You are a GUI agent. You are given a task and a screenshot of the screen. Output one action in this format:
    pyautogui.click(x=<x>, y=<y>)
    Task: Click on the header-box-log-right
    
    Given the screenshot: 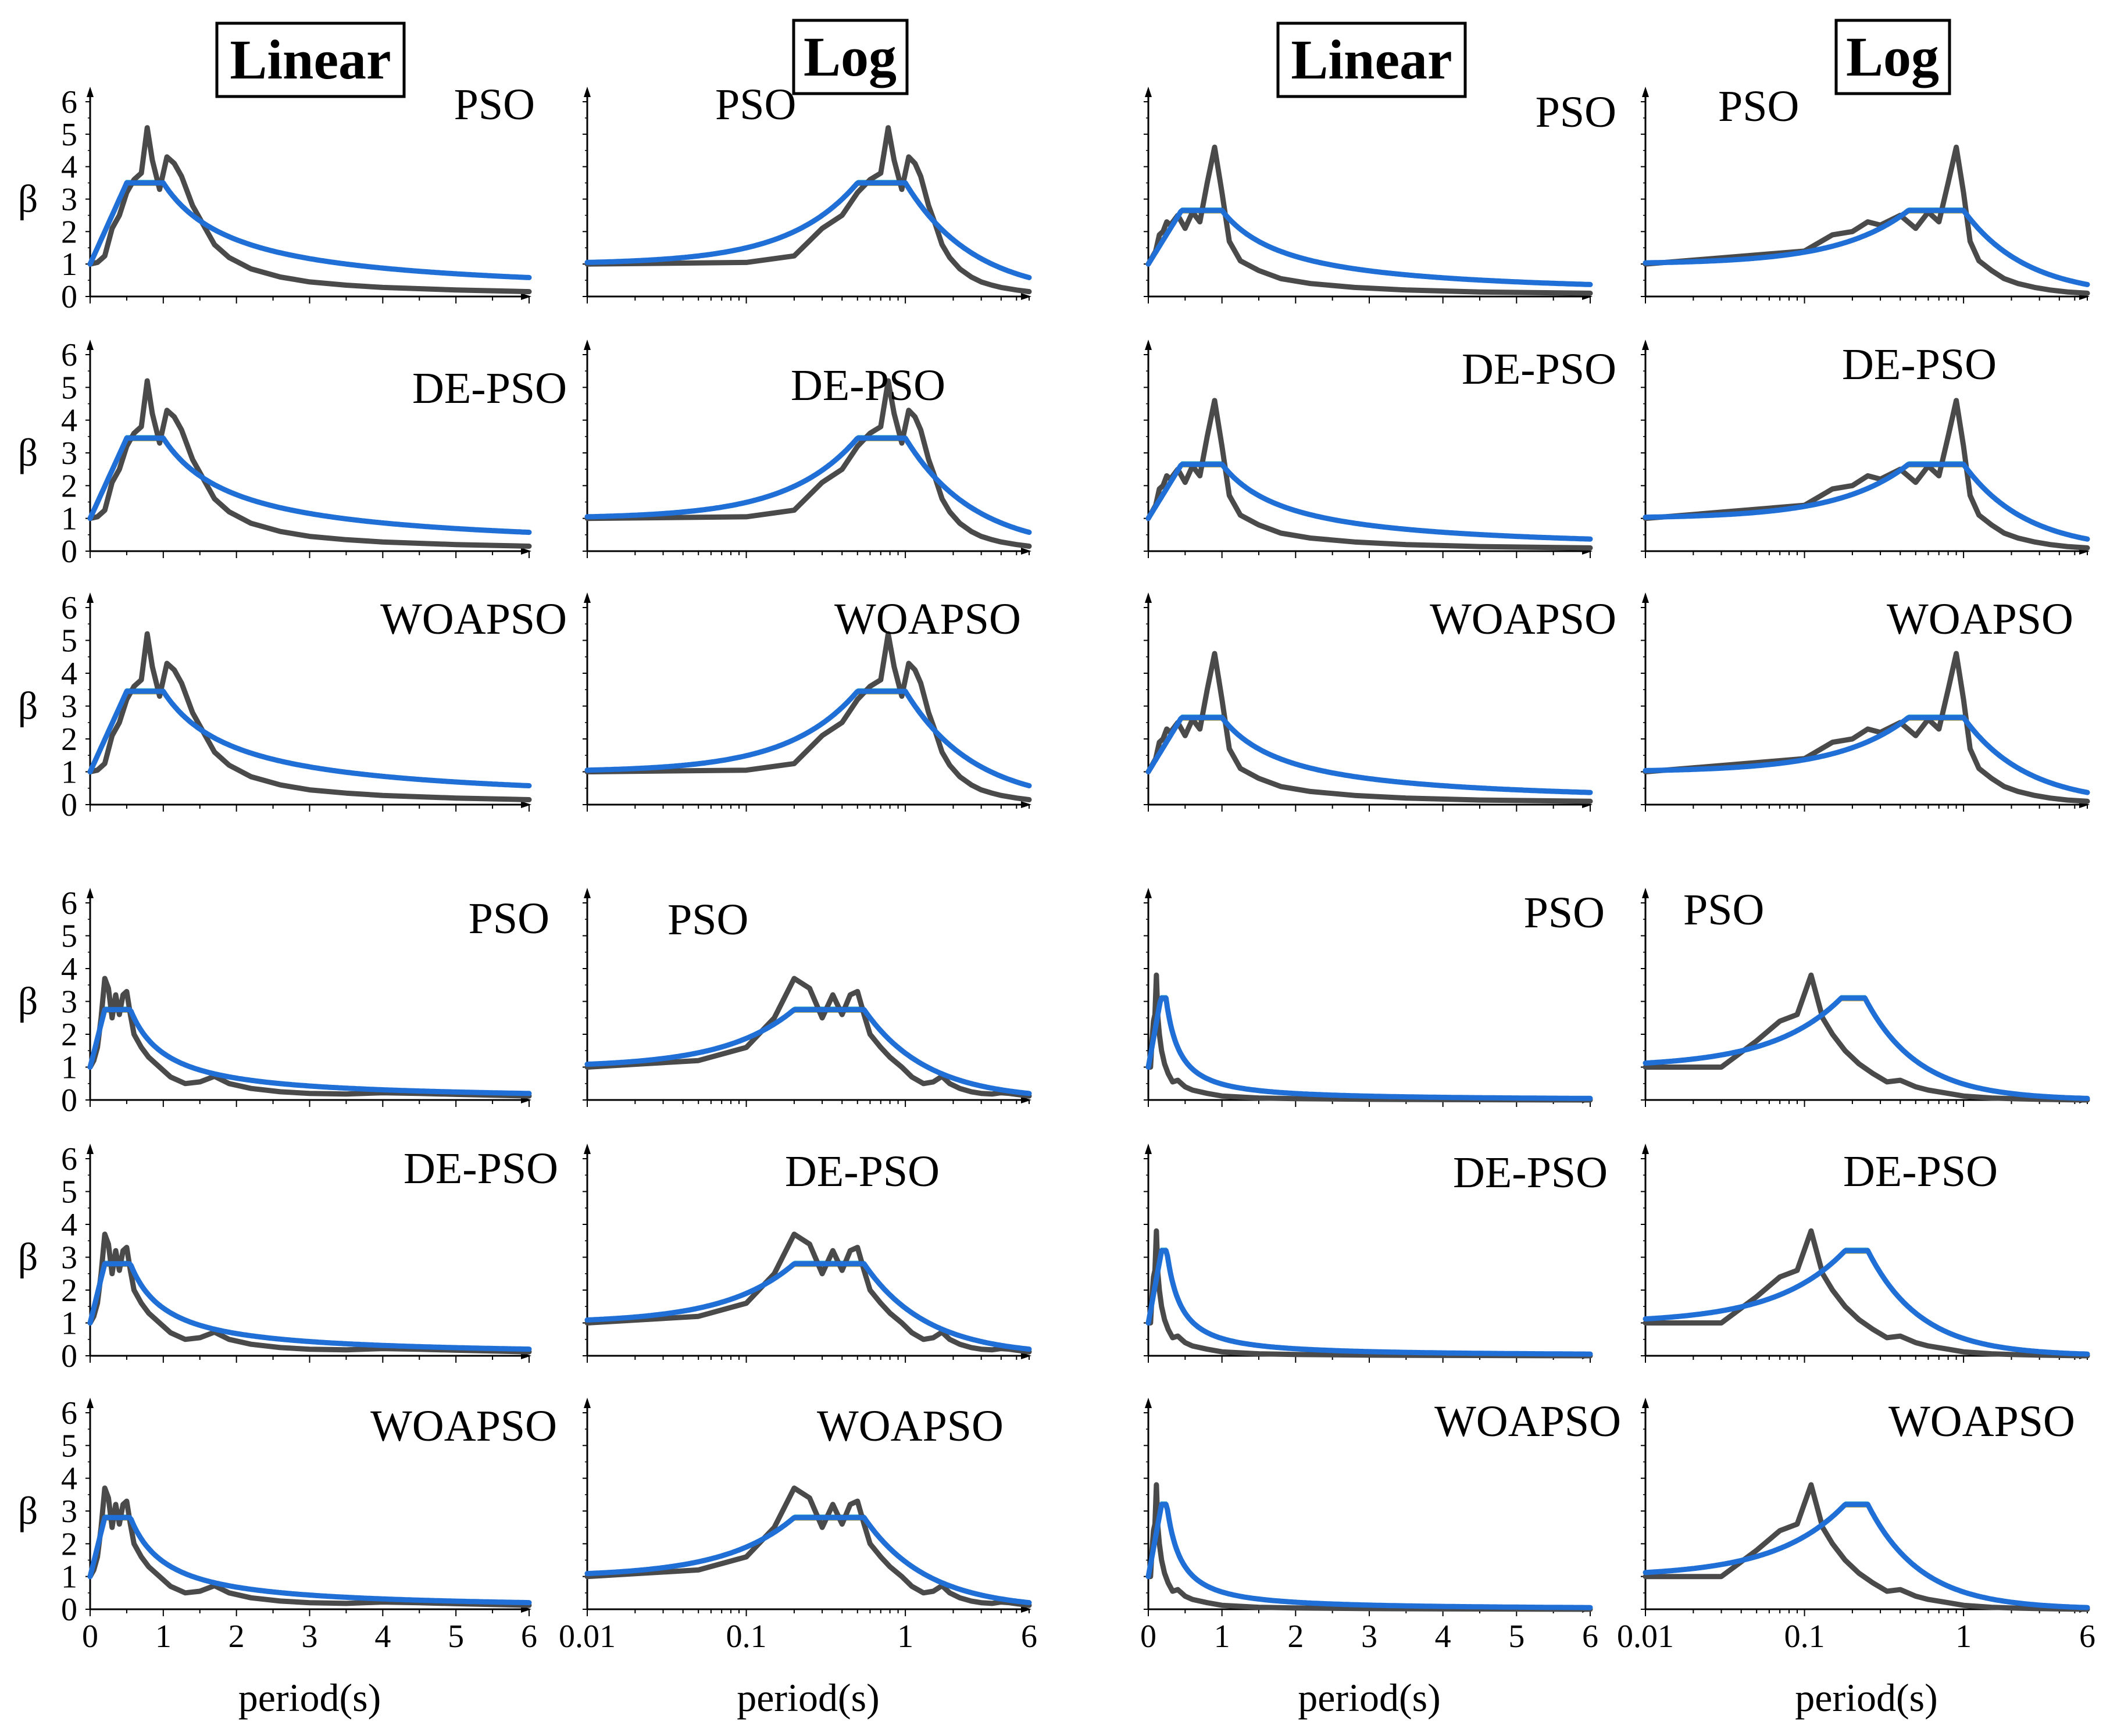 What is the action you would take?
    pyautogui.click(x=1892, y=57)
    